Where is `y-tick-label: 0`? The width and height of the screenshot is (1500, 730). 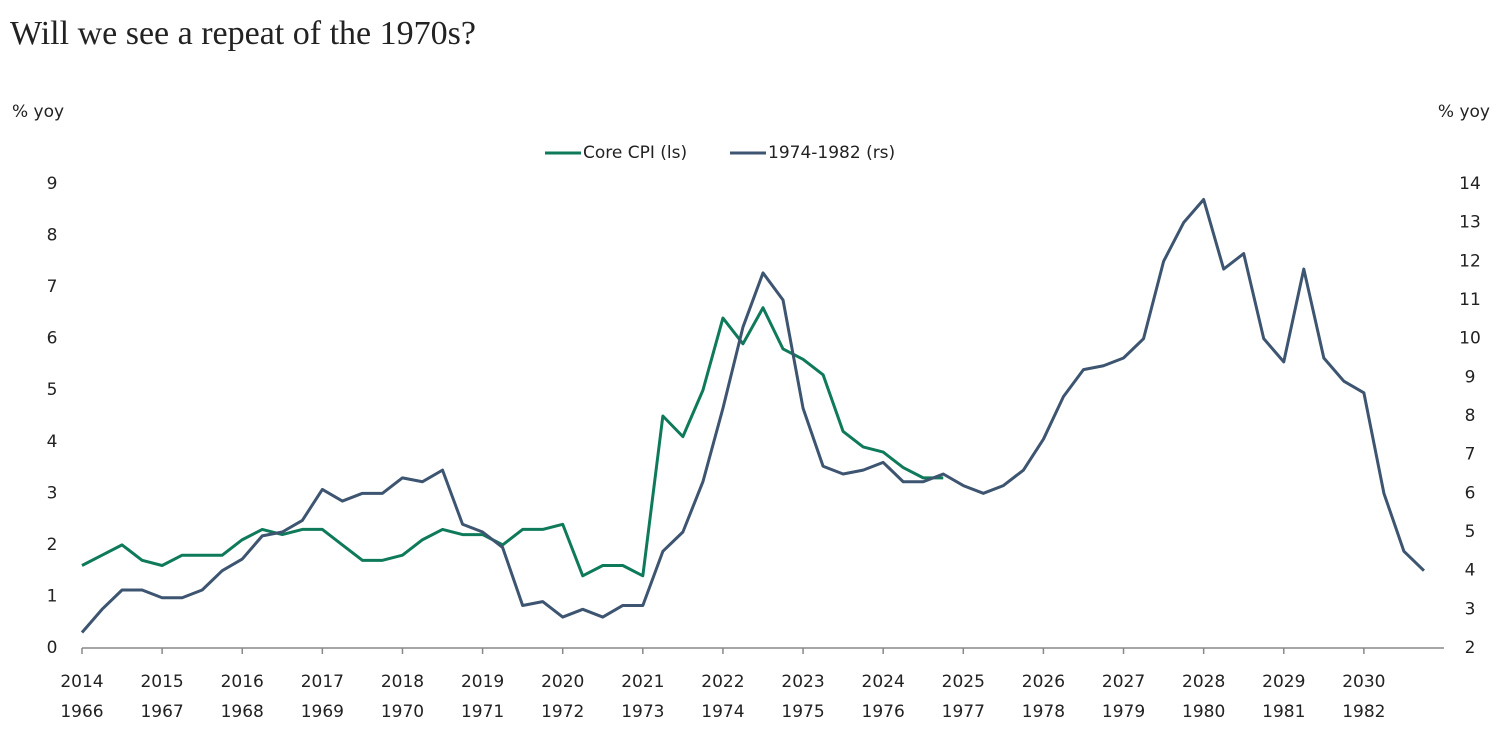
y-tick-label: 0 is located at coordinates (52, 648).